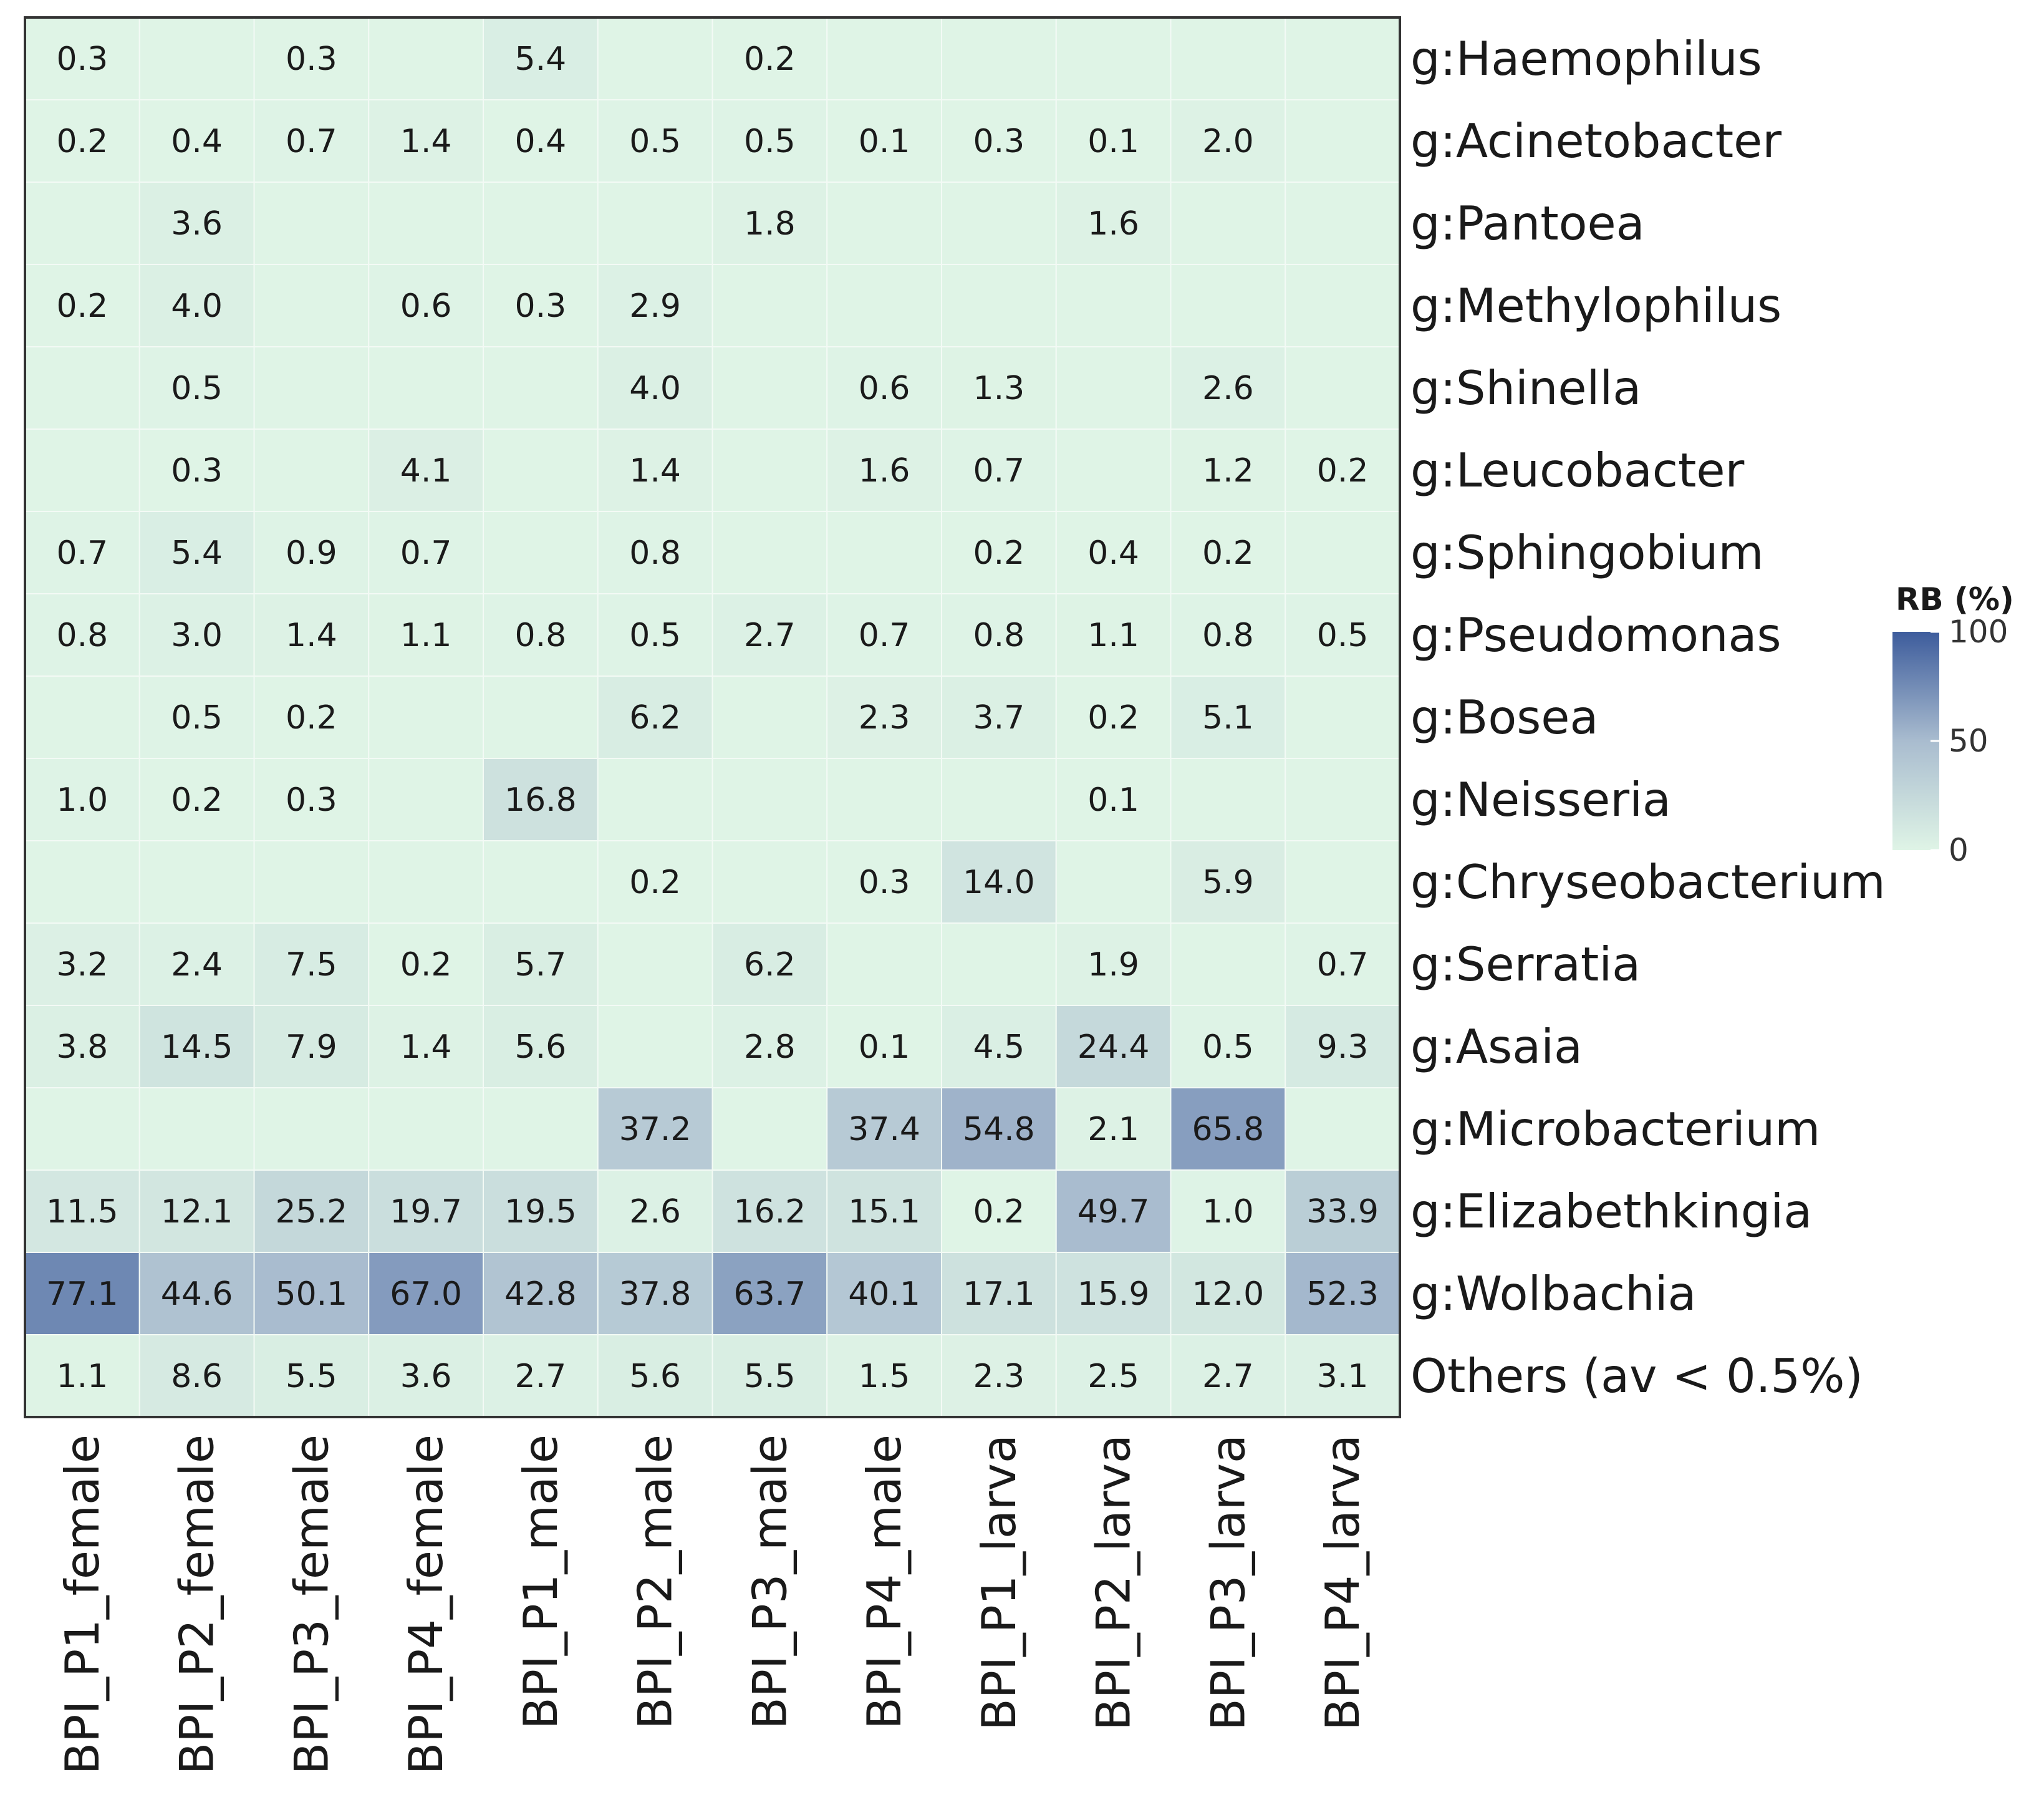 Image resolution: width=2044 pixels, height=1805 pixels. I want to click on legend-title: RB (%), so click(1955, 599).